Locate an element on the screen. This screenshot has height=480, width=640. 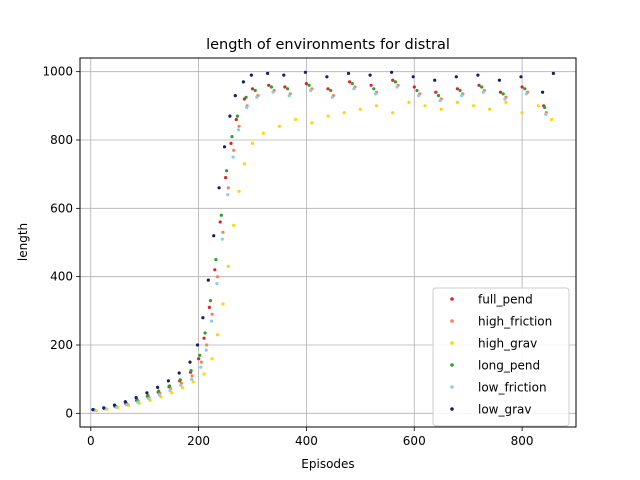
x-axis-label: Episodes is located at coordinates (327, 464).